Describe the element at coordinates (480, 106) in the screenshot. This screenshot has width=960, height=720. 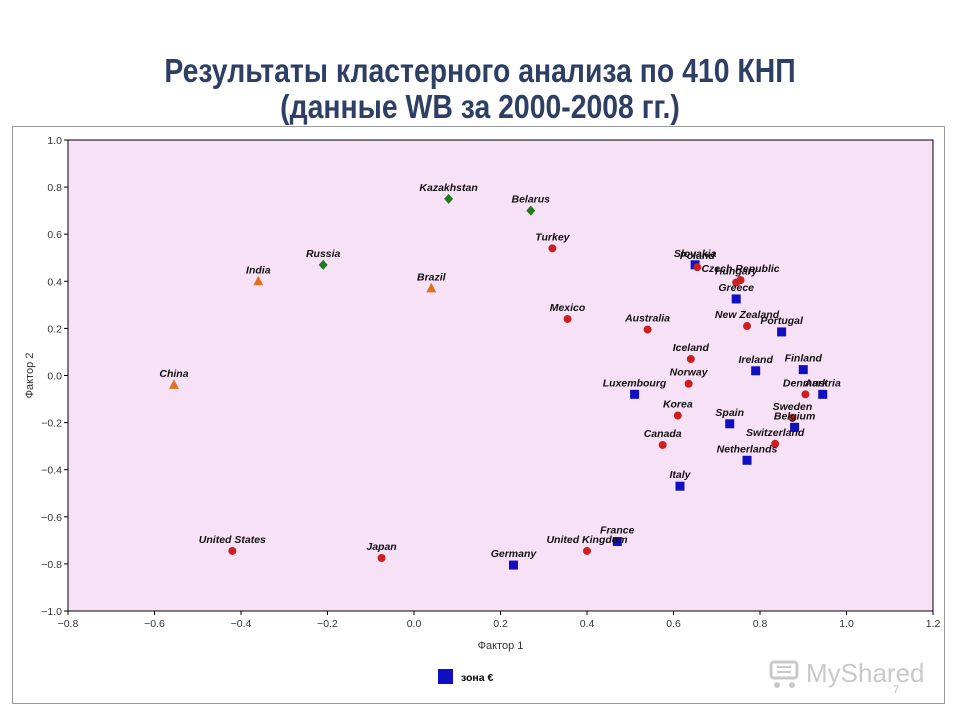
I see `slide-title-line2: (данные WB за 2000-2008 гг.)` at that location.